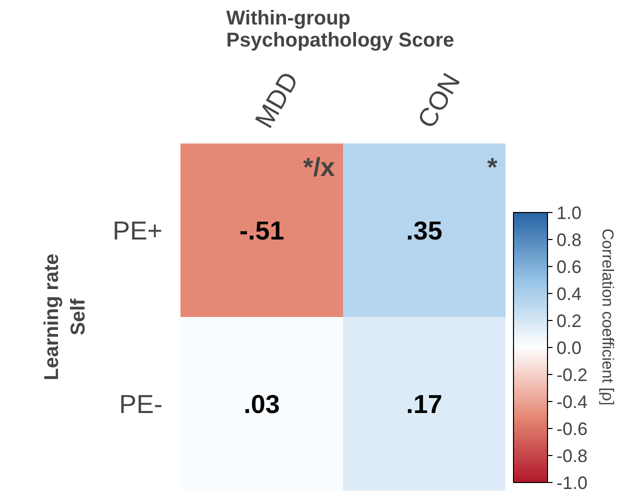 The width and height of the screenshot is (618, 496). I want to click on color-bar-label: -0.2, so click(572, 375).